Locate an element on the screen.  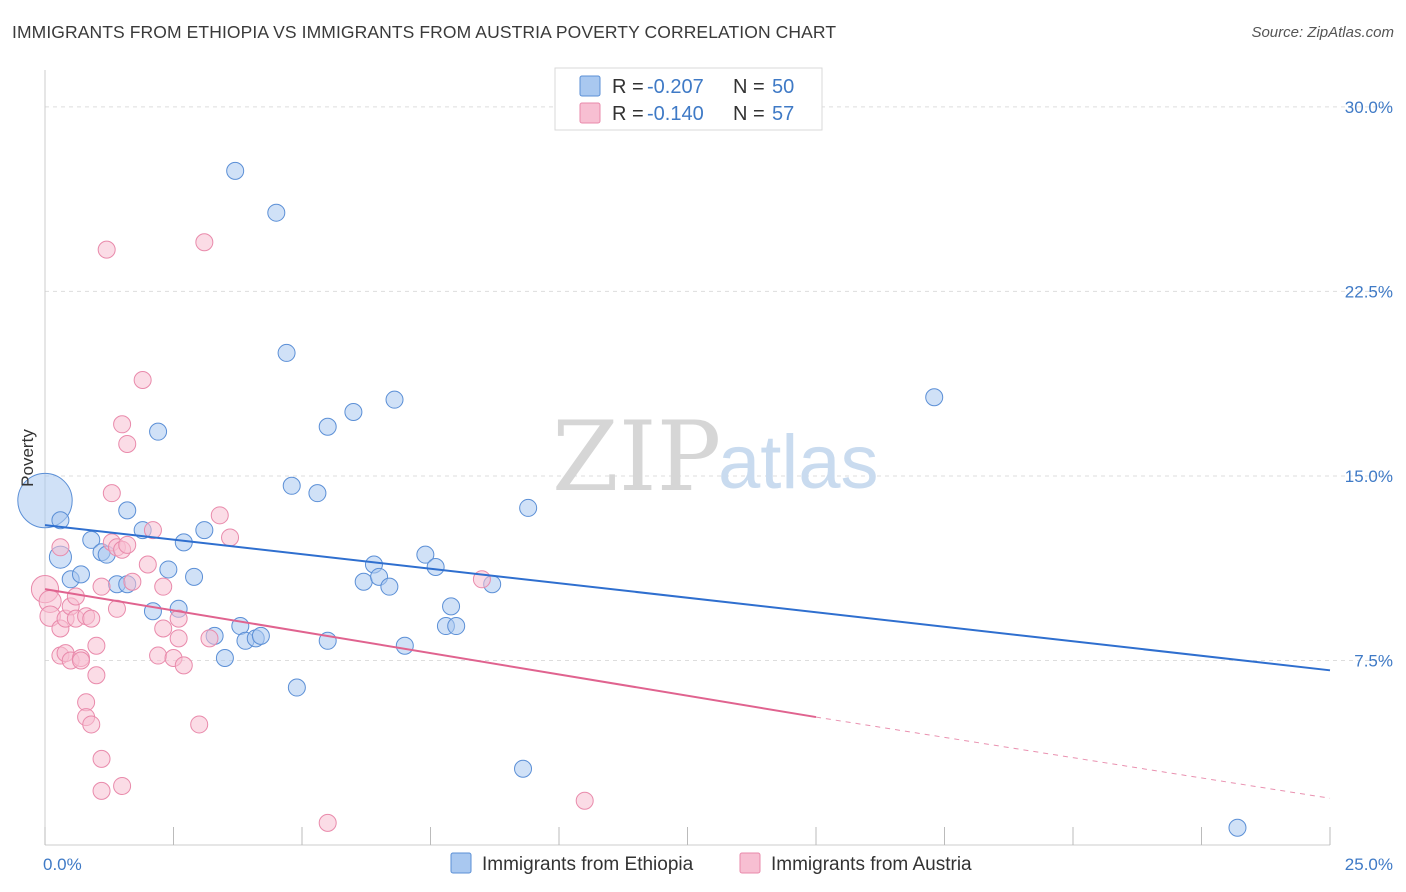
x-tick-label: 25.0% is located at coordinates (1369, 864).